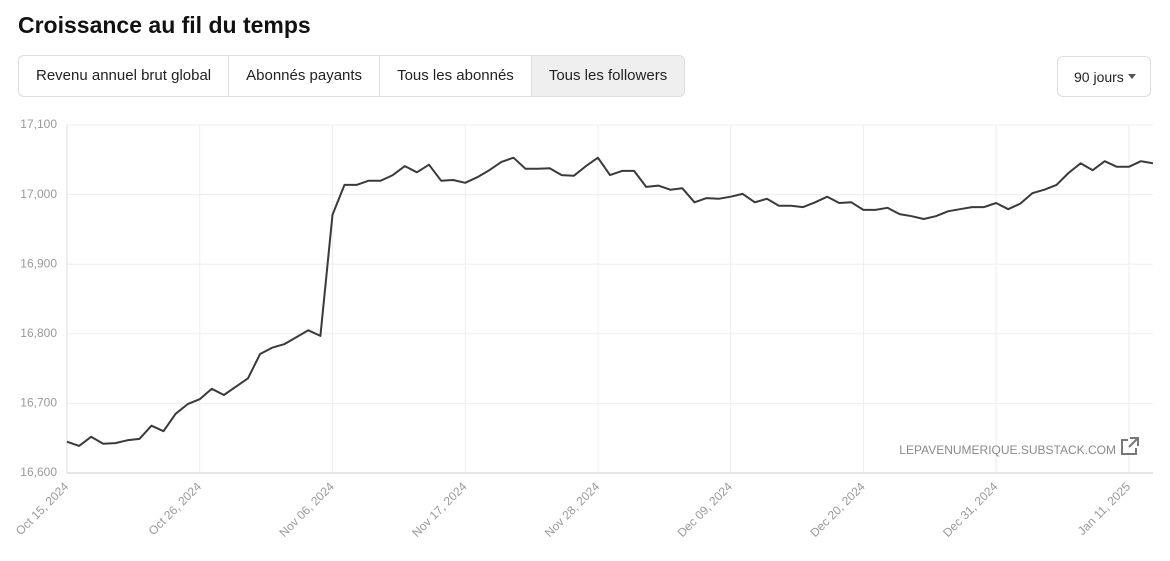 The width and height of the screenshot is (1170, 561). I want to click on x-tick-label: Nov 28, 2024, so click(572, 509).